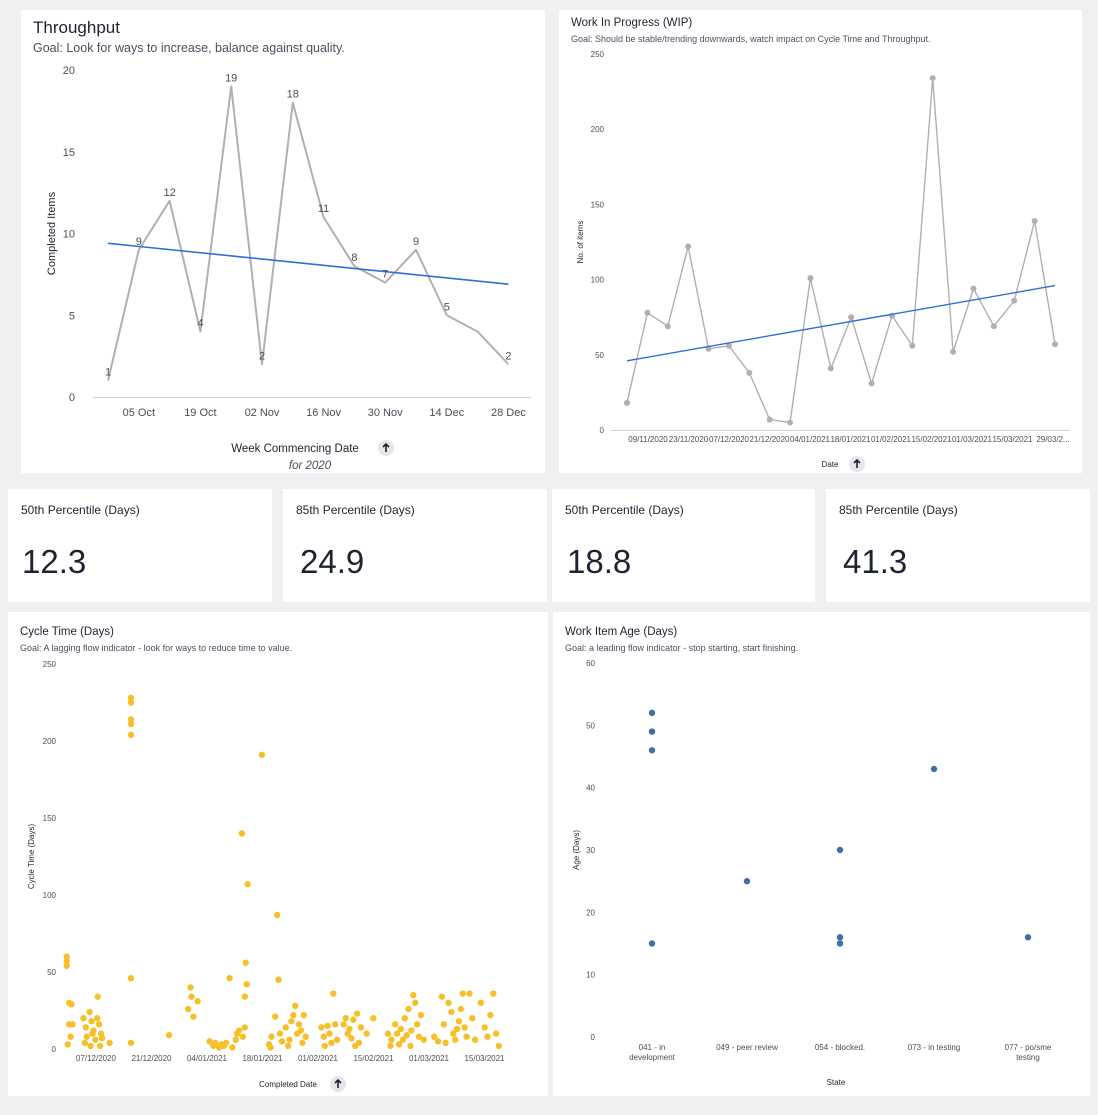 Image resolution: width=1098 pixels, height=1115 pixels. Describe the element at coordinates (447, 307) in the screenshot. I see `data-label: 5` at that location.